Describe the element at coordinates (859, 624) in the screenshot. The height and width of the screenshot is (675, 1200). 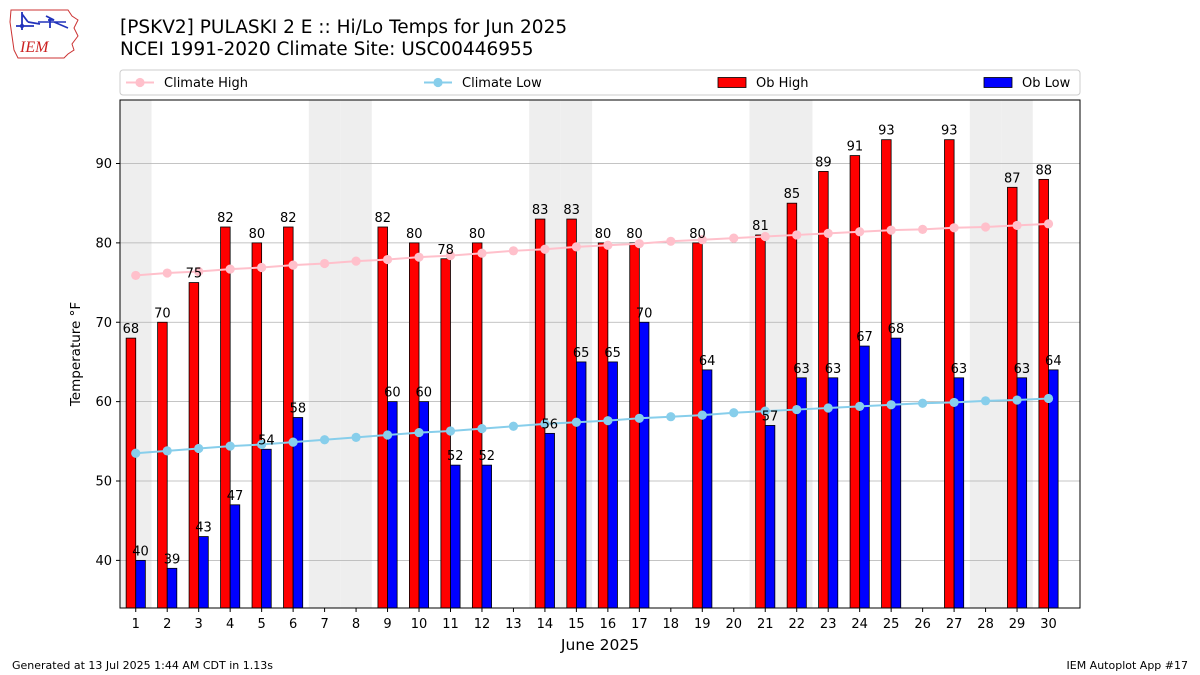
I see `x-tick-label: 24` at that location.